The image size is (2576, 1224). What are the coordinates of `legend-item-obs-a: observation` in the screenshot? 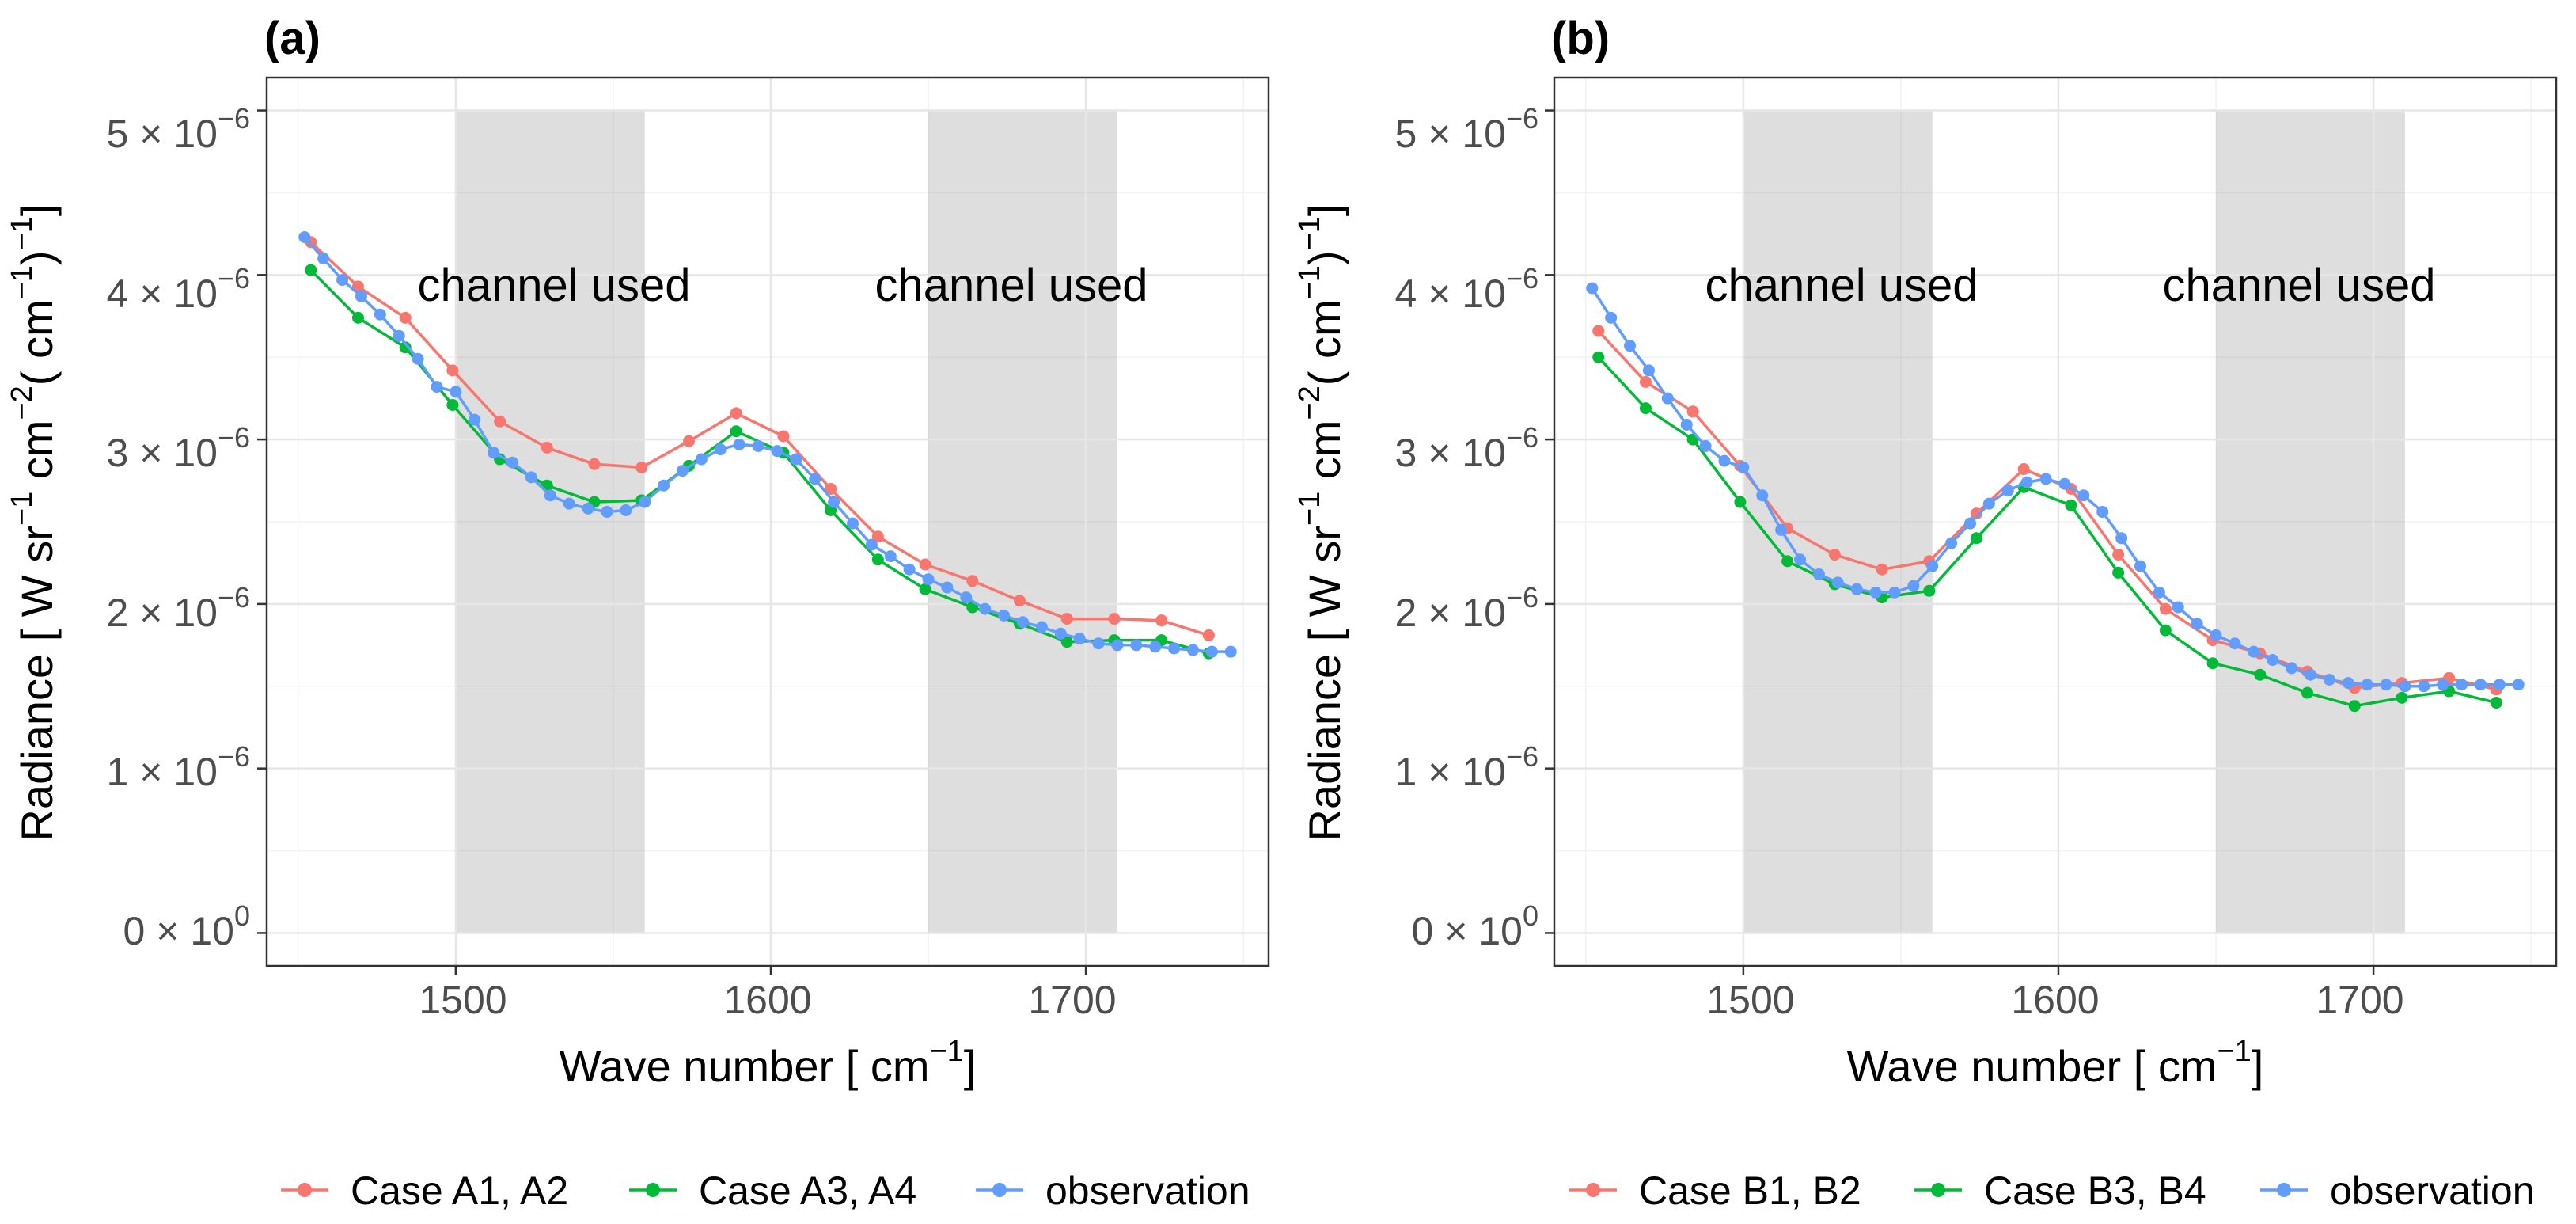 It's located at (1113, 1191).